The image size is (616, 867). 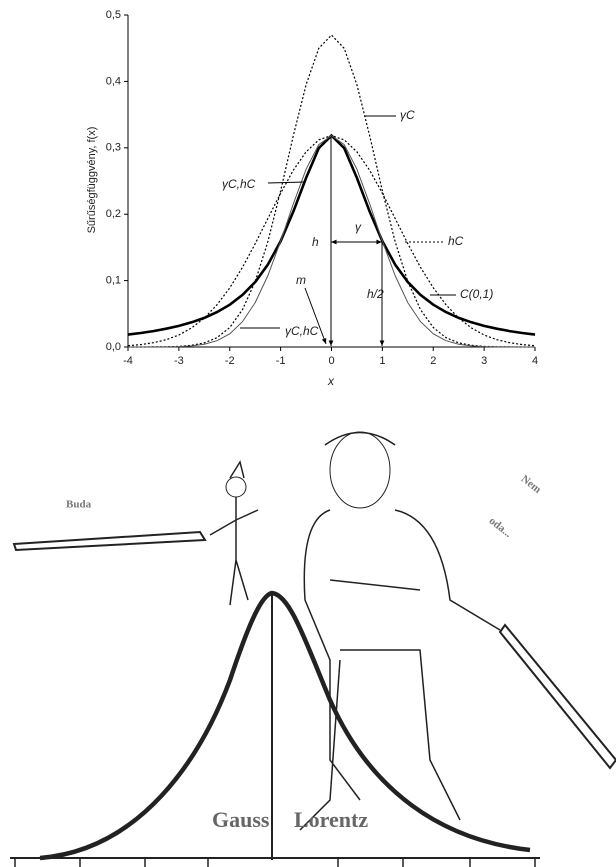 What do you see at coordinates (113, 214) in the screenshot?
I see `y-tick-label: 0,2` at bounding box center [113, 214].